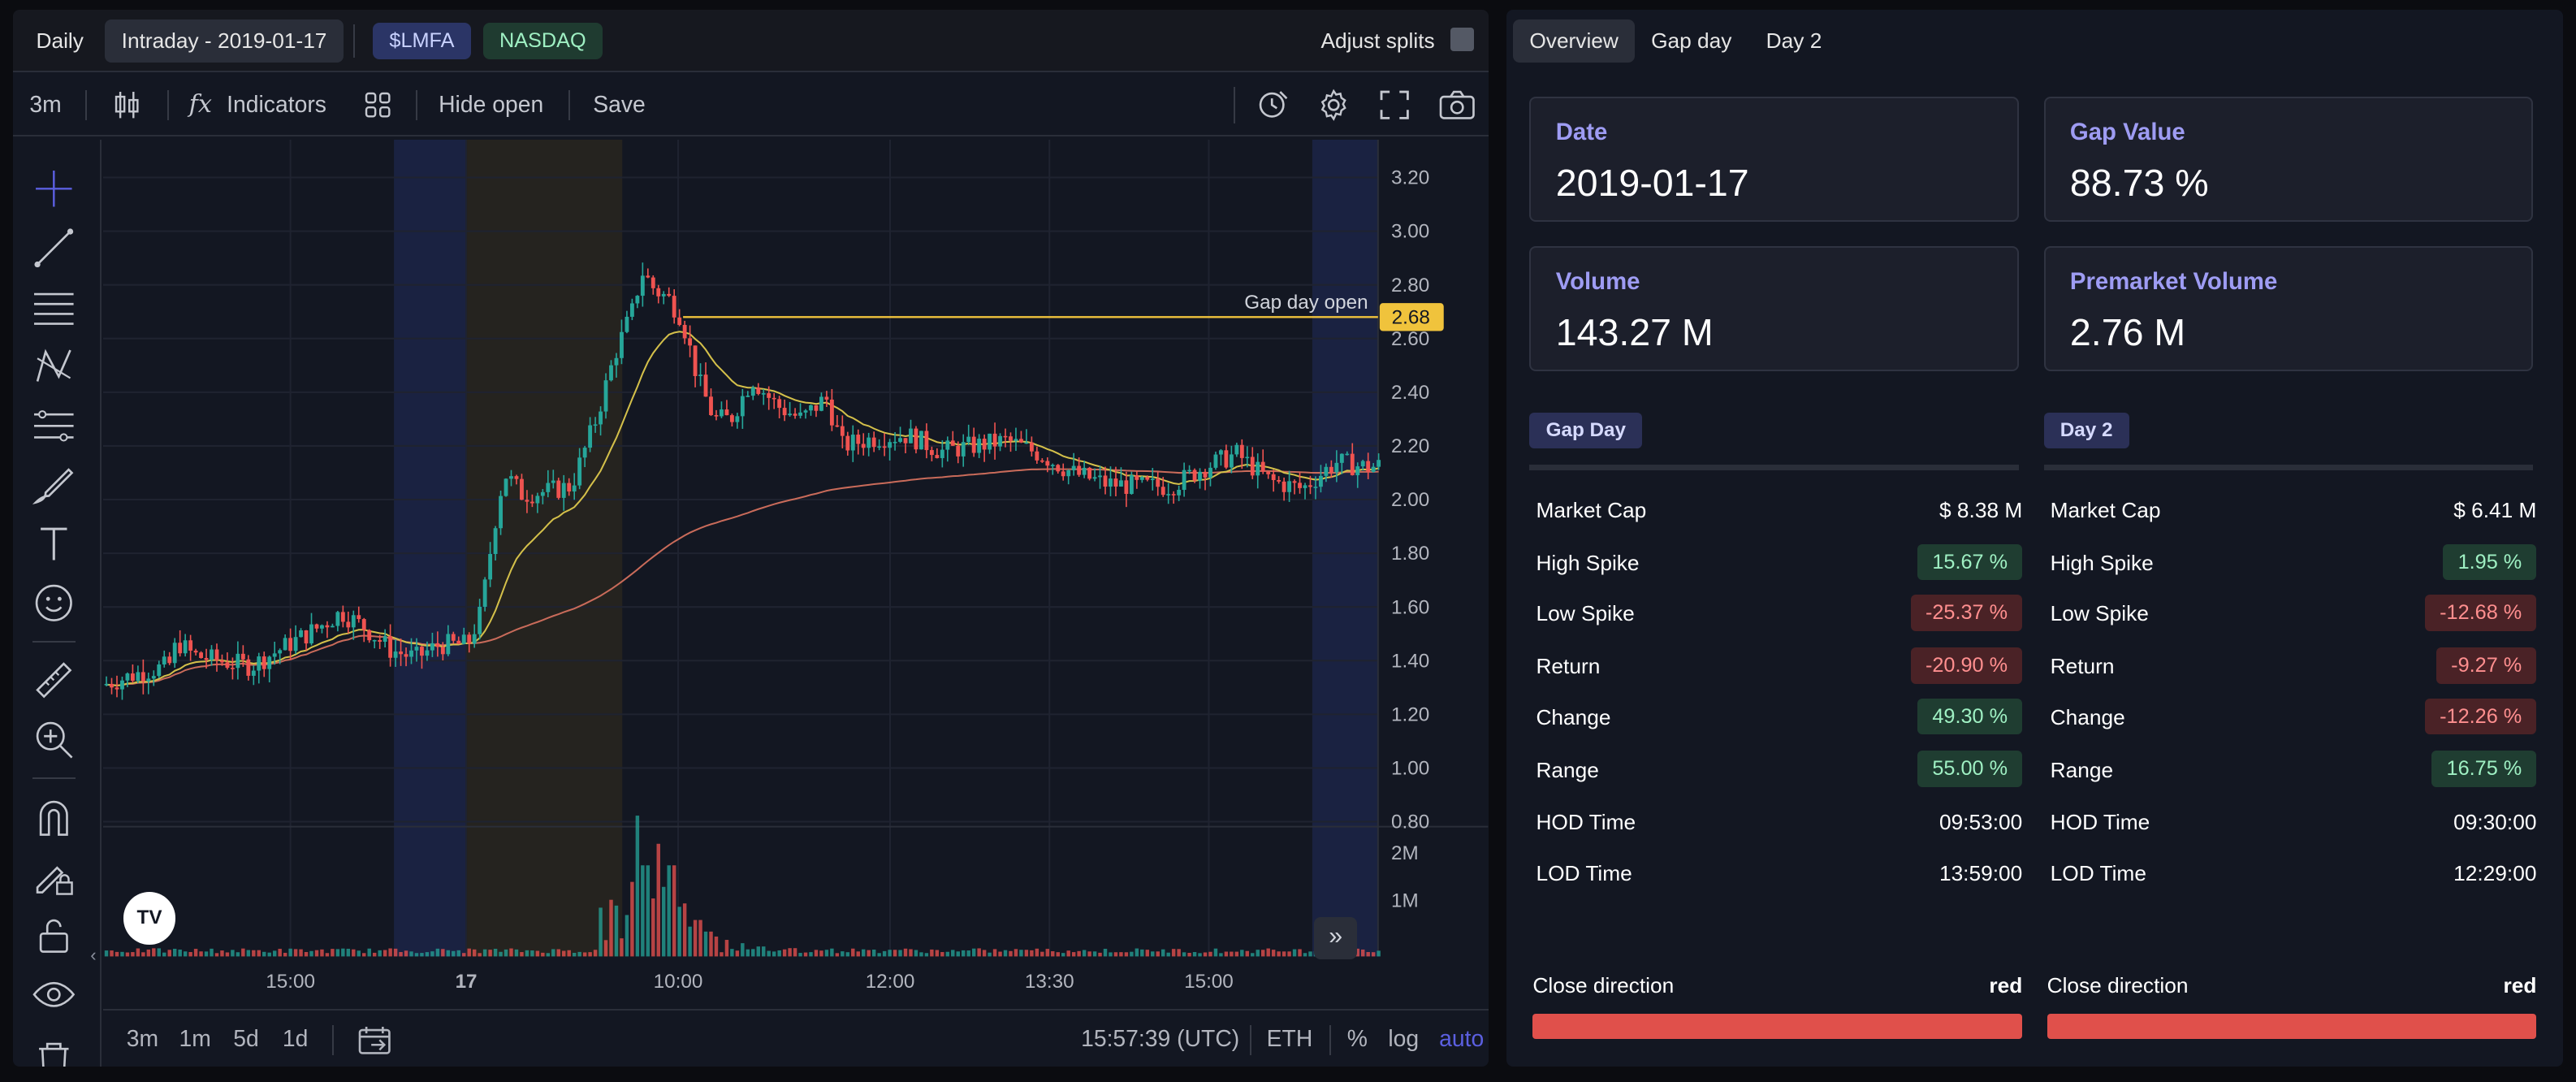 The width and height of the screenshot is (2576, 1082). I want to click on magnet-icon, so click(54, 816).